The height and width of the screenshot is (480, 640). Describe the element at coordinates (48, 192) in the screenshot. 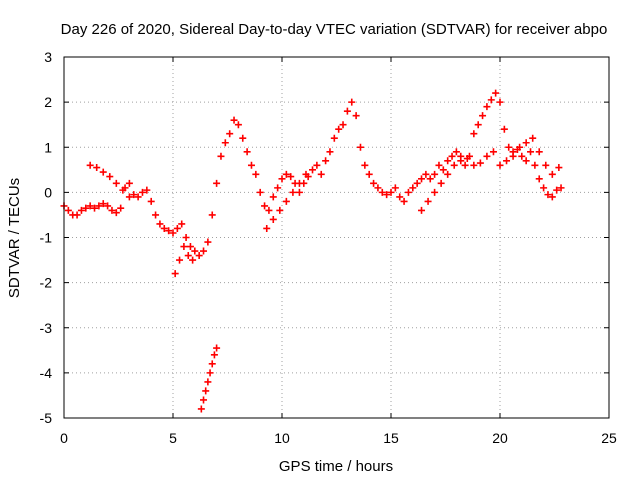

I see `y-tick-label: 0` at that location.